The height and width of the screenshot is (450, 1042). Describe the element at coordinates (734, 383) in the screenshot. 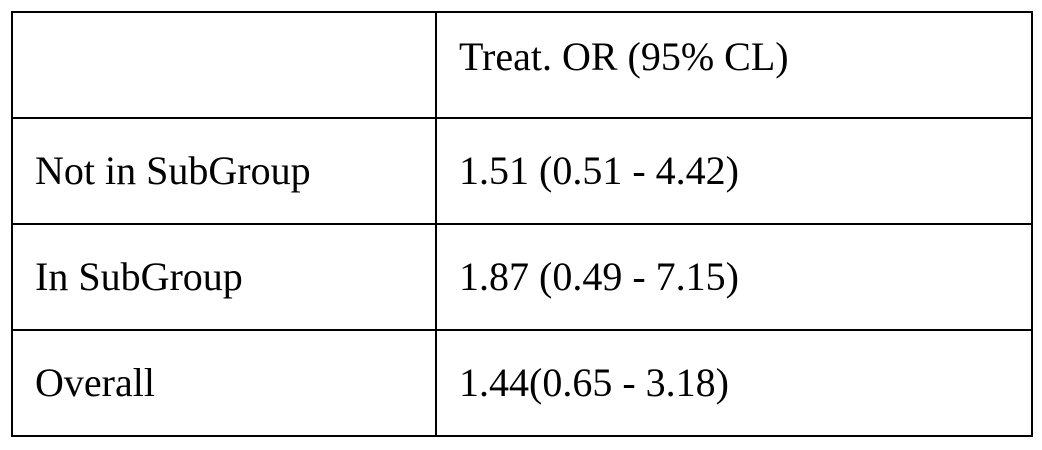

I see `row-value: 1.44(0.65 - 3.18)` at that location.